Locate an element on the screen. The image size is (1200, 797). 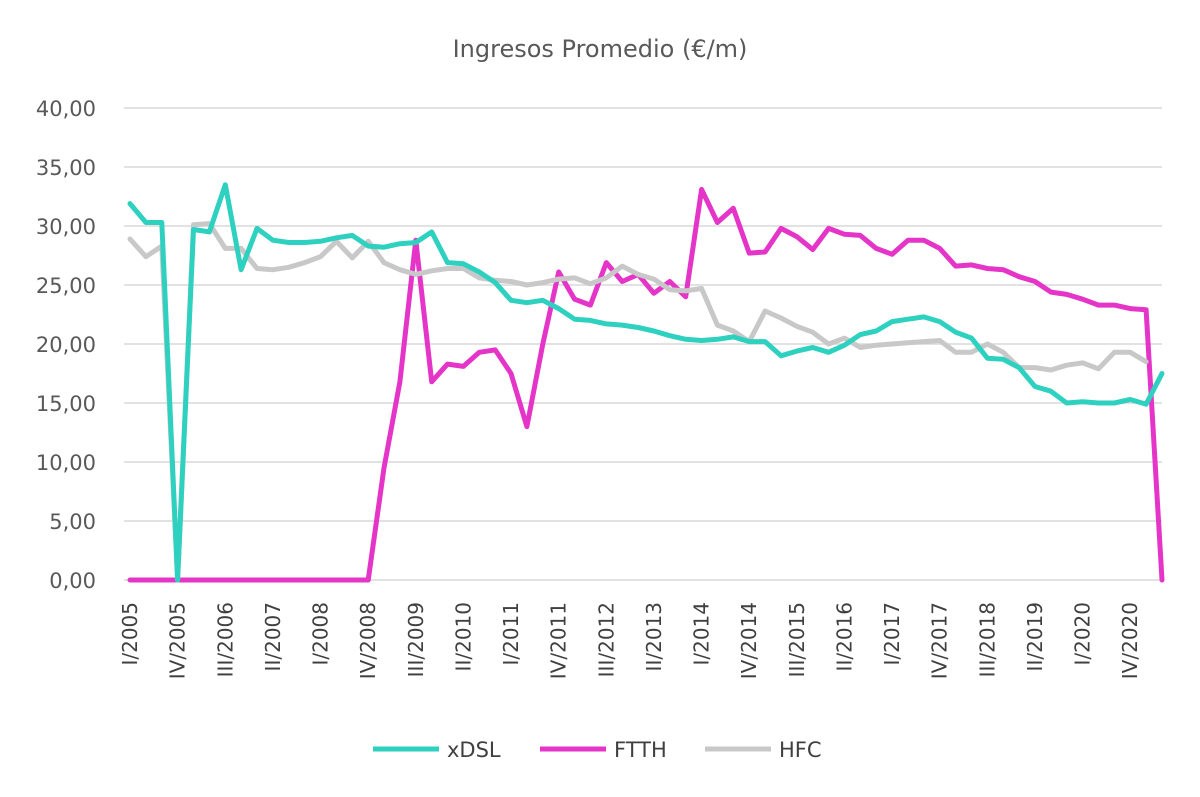
x-tick-label: I/2011 is located at coordinates (511, 634).